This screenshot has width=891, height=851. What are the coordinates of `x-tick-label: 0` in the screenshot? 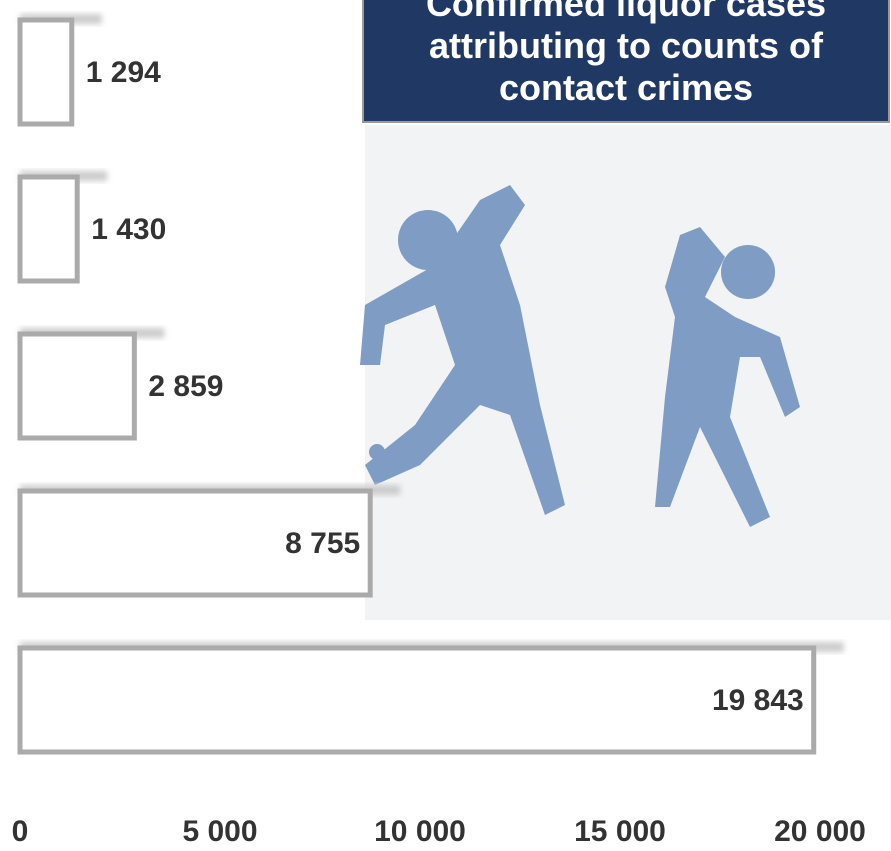 It's located at (20, 831).